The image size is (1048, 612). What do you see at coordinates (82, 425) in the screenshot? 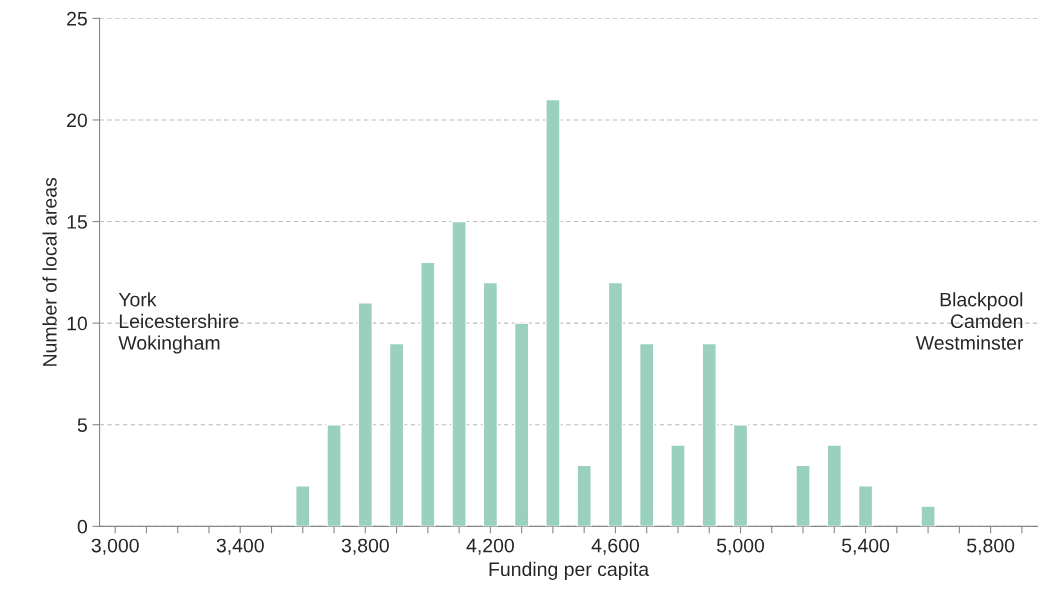
I see `y-tick-label: 5` at bounding box center [82, 425].